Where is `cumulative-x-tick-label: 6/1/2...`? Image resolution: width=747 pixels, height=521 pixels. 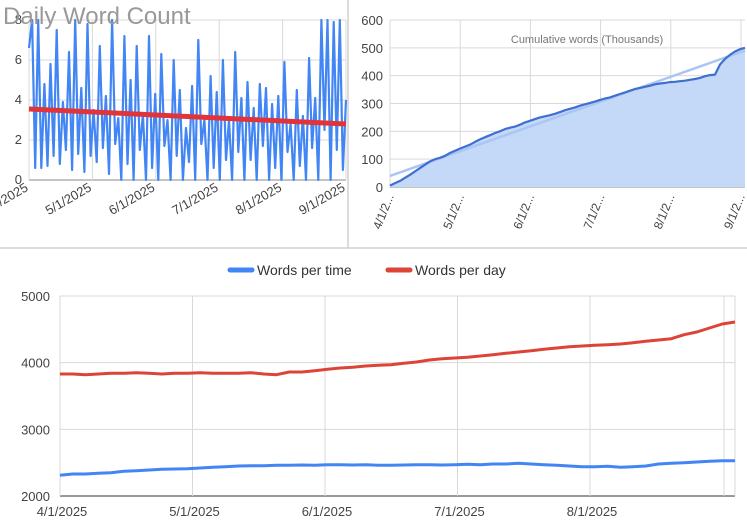 cumulative-x-tick-label: 6/1/2... is located at coordinates (523, 211).